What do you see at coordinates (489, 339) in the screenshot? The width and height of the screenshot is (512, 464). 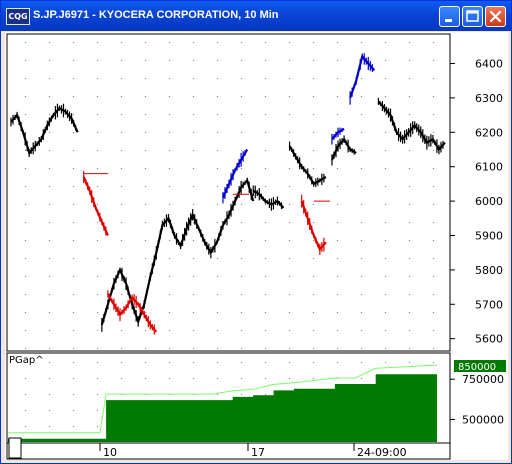 I see `price-tick-label: 5600` at bounding box center [489, 339].